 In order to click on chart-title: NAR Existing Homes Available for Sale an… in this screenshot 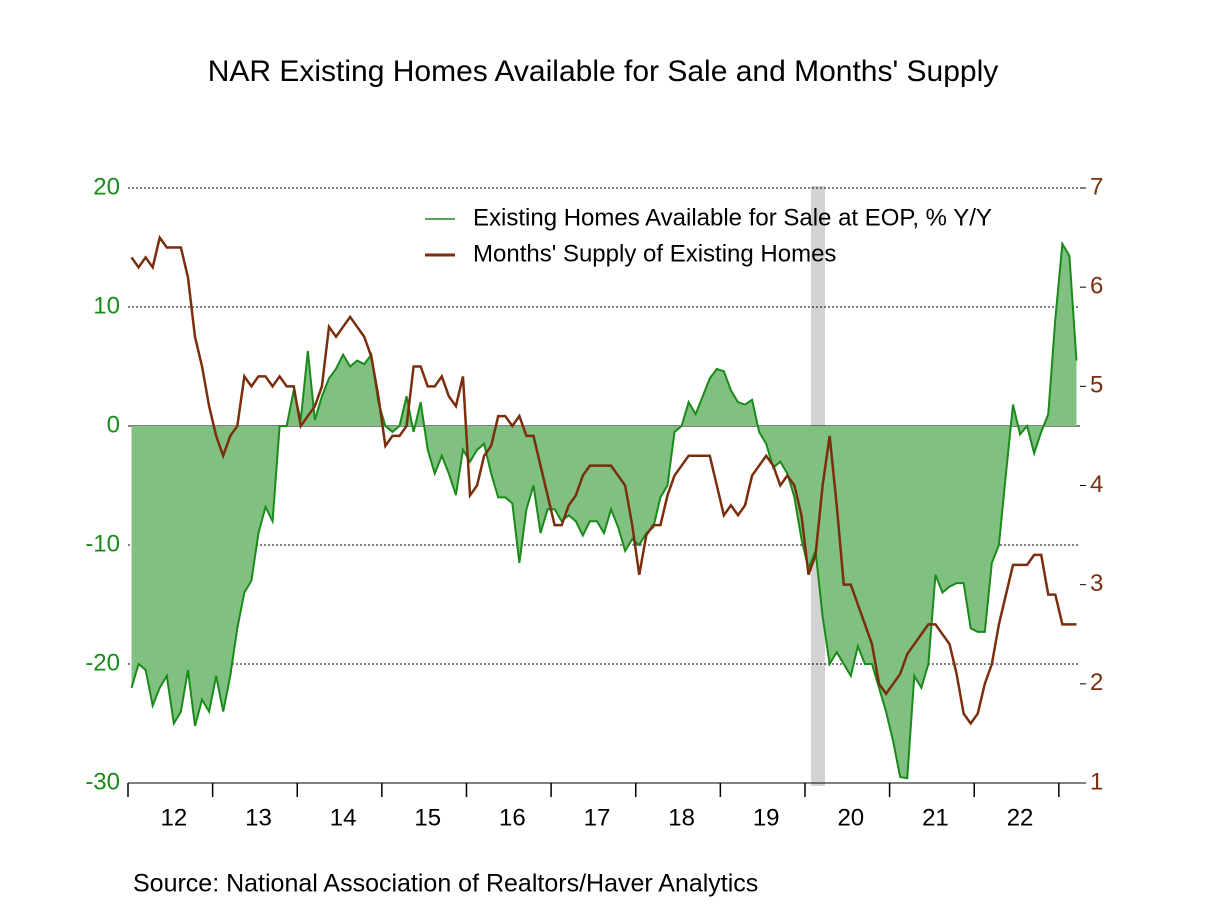, I will do `click(603, 71)`.